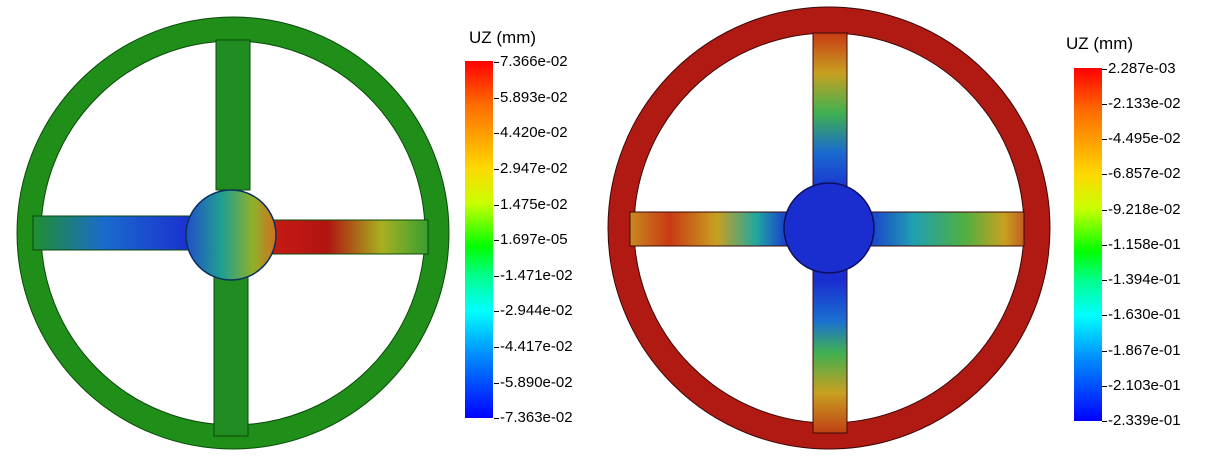 Image resolution: width=1213 pixels, height=458 pixels. What do you see at coordinates (503, 37) in the screenshot?
I see `left-legend-title: UZ (mm)` at bounding box center [503, 37].